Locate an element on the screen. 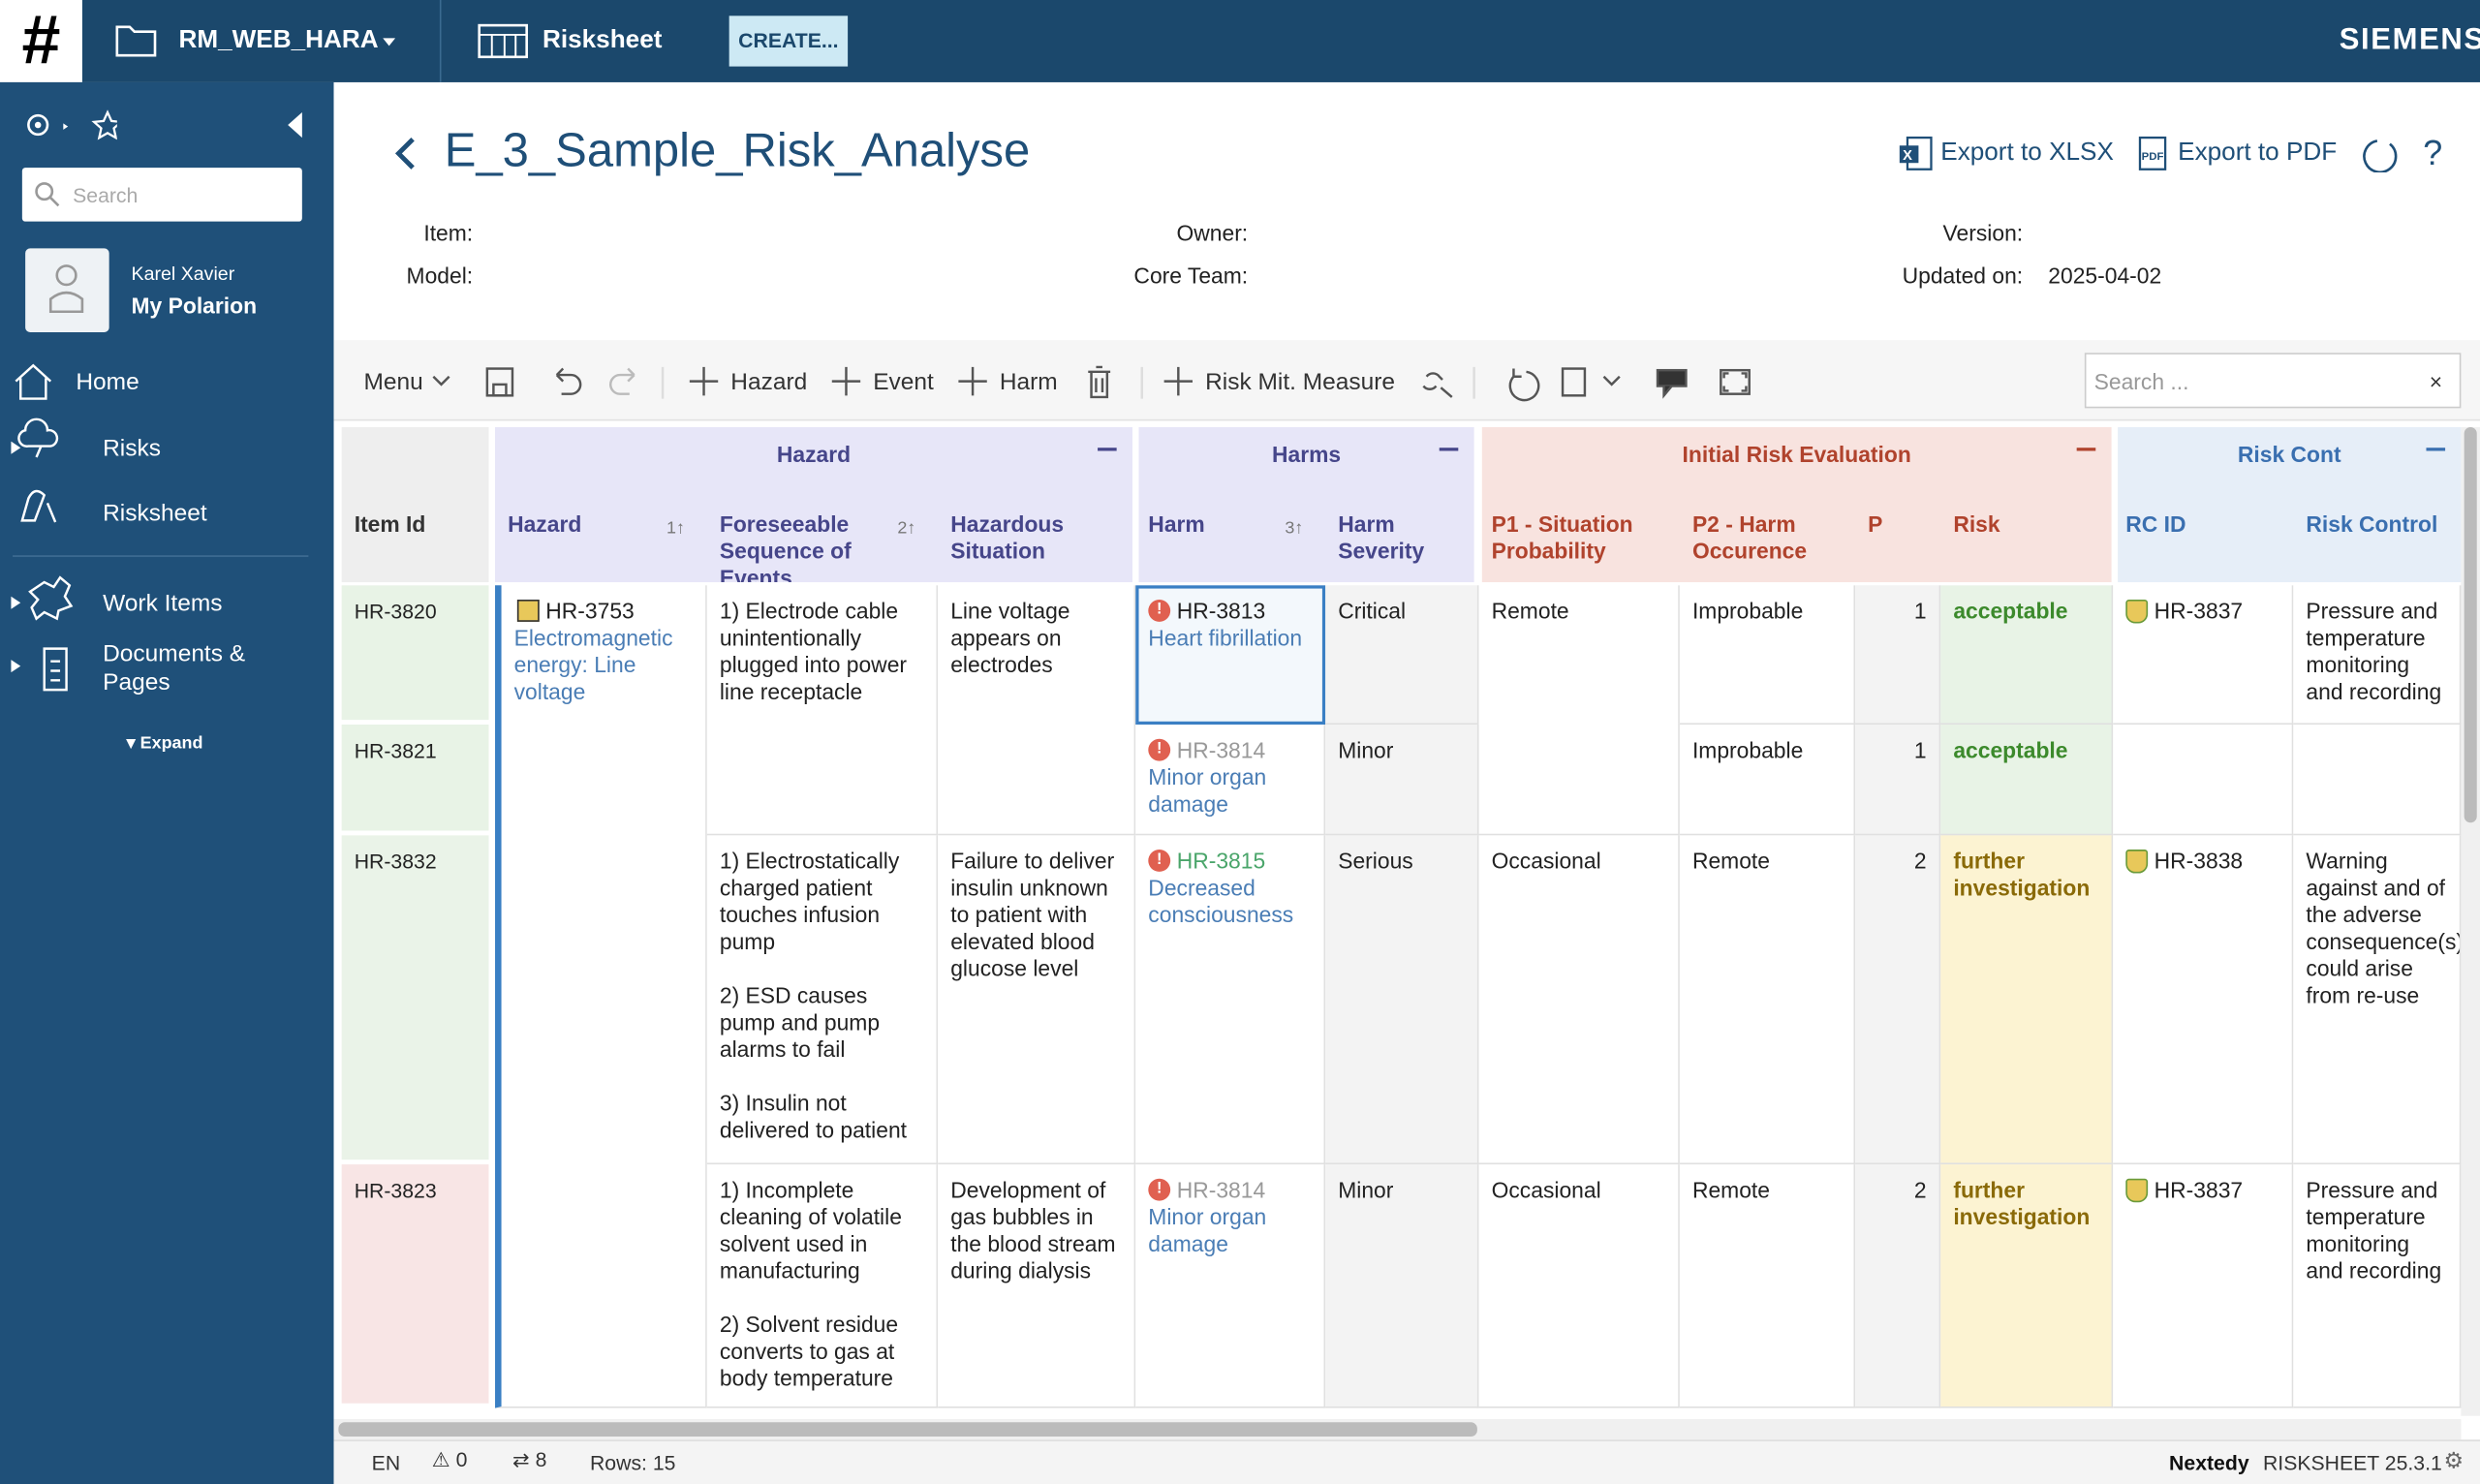 This screenshot has height=1484, width=2480. sort-indicator: 1↑ is located at coordinates (675, 528).